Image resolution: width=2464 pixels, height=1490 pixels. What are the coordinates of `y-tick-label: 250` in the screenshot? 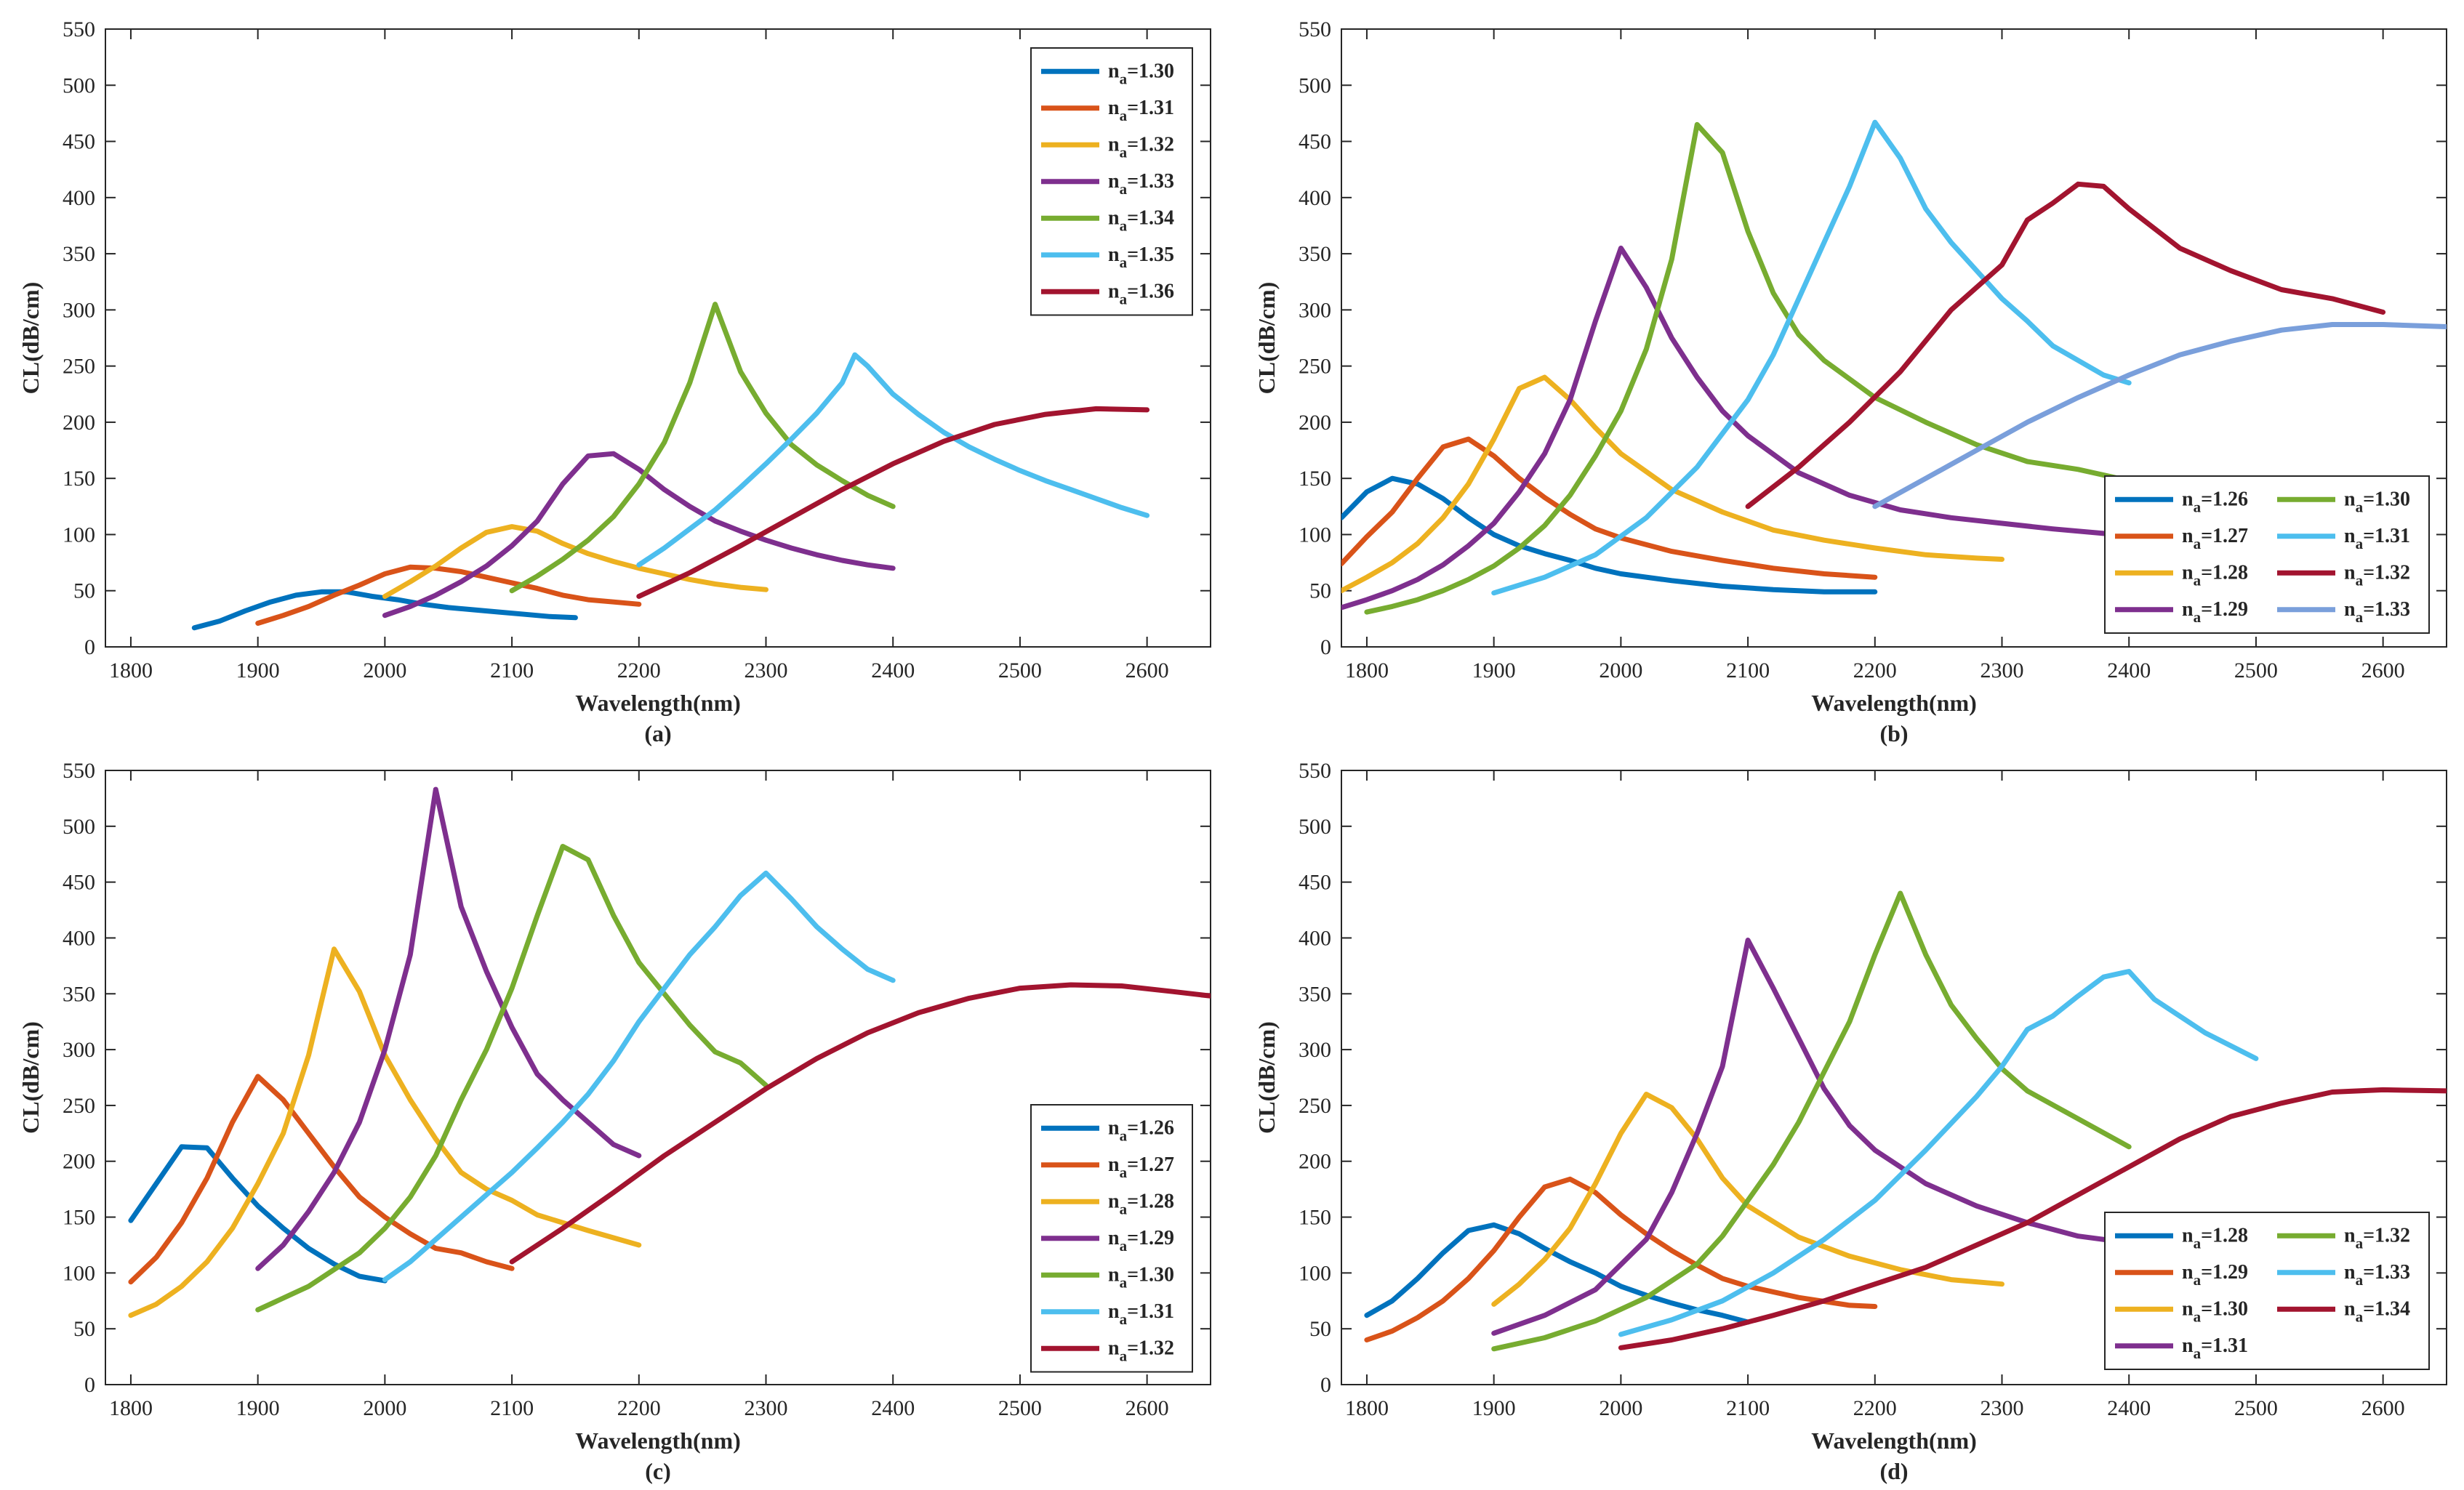 It's located at (79, 367).